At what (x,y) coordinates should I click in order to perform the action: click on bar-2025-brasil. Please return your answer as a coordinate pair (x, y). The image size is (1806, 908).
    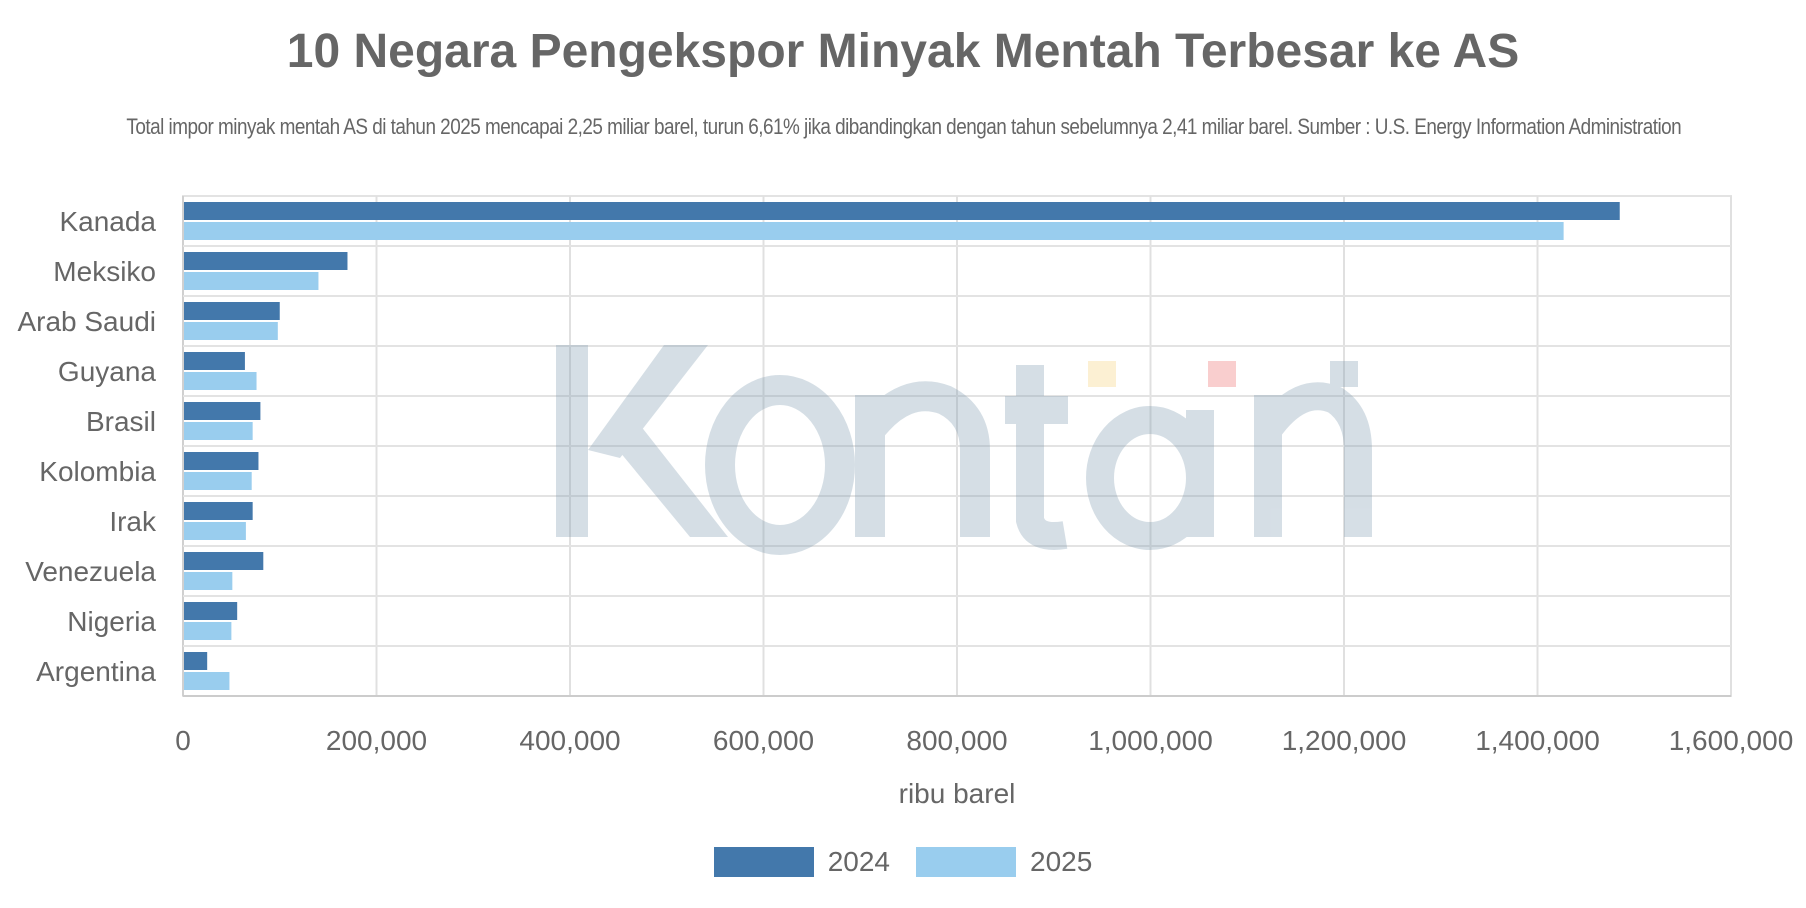
    Looking at the image, I should click on (218, 431).